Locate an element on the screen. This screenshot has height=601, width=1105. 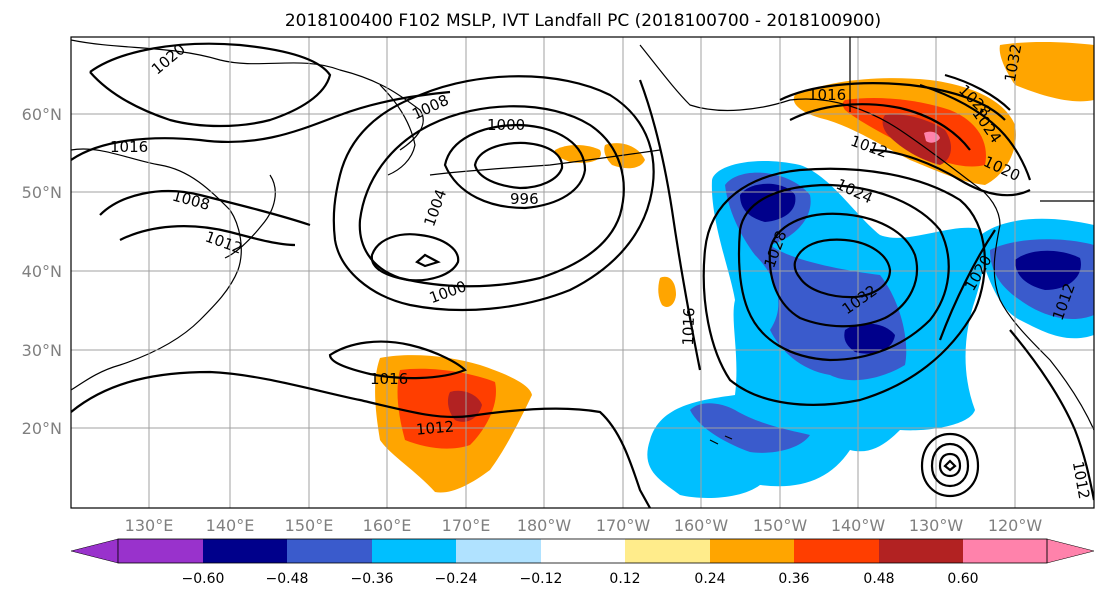
lat-label: 20°N is located at coordinates (42, 428).